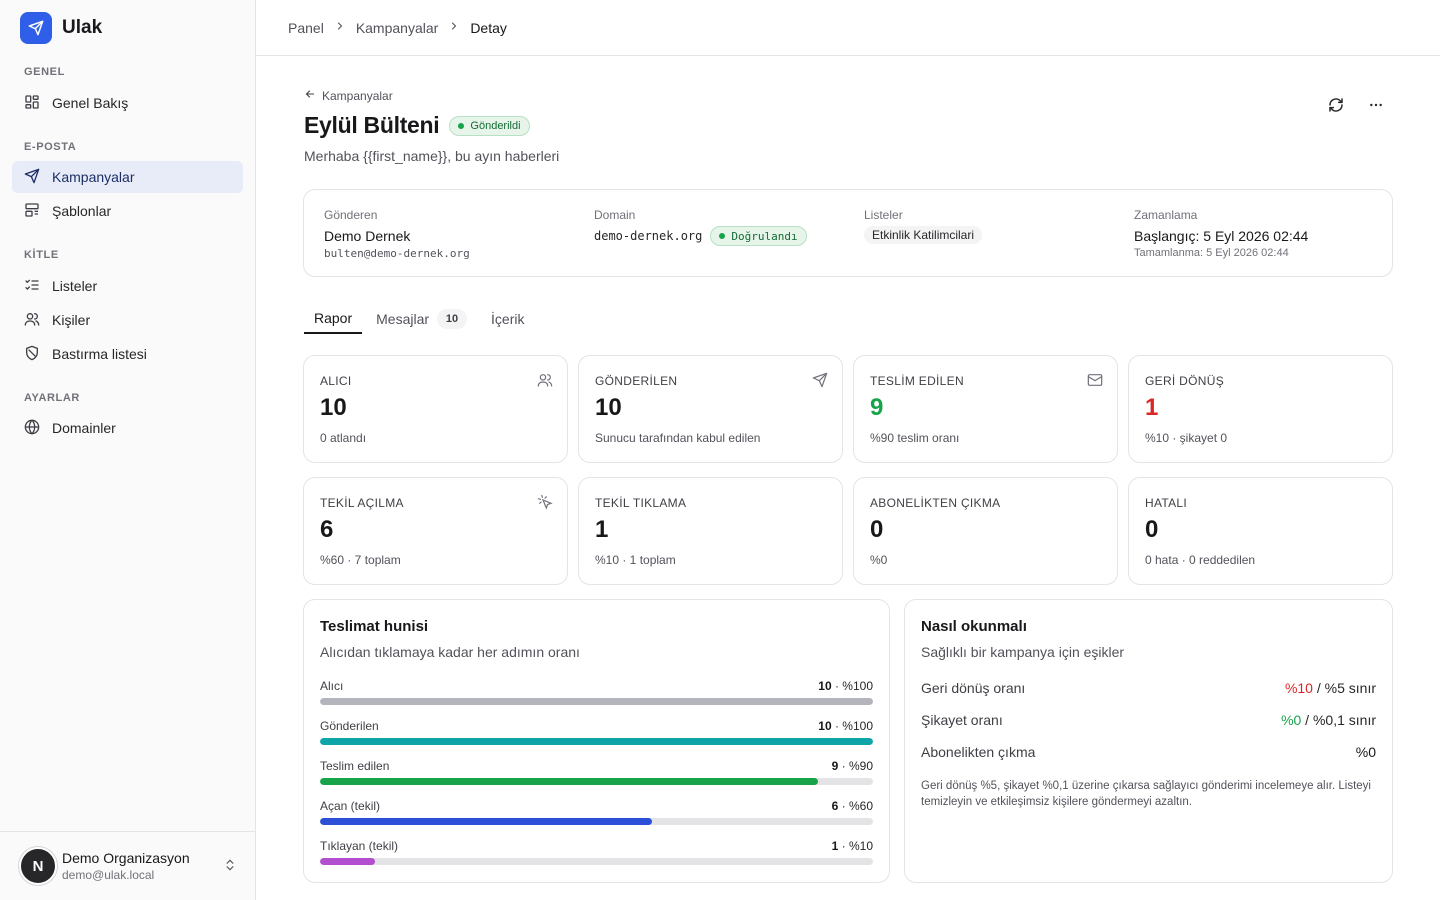 This screenshot has width=1440, height=900. I want to click on user-email: demo@ulak.local, so click(108, 875).